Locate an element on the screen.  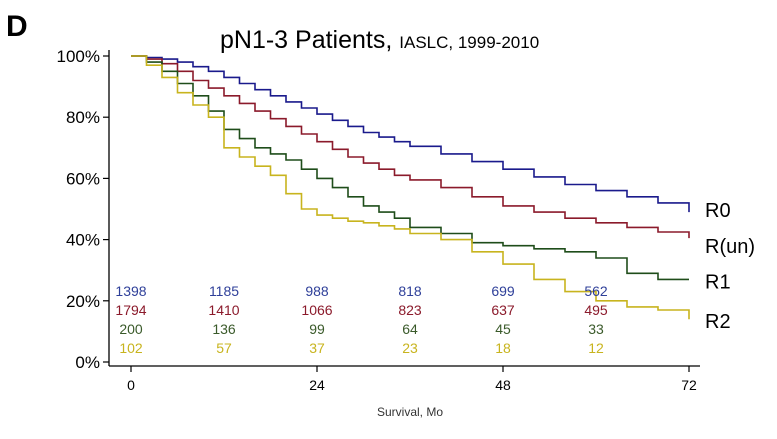
chart-title-main: pN1-3 Patients, is located at coordinates (310, 40).